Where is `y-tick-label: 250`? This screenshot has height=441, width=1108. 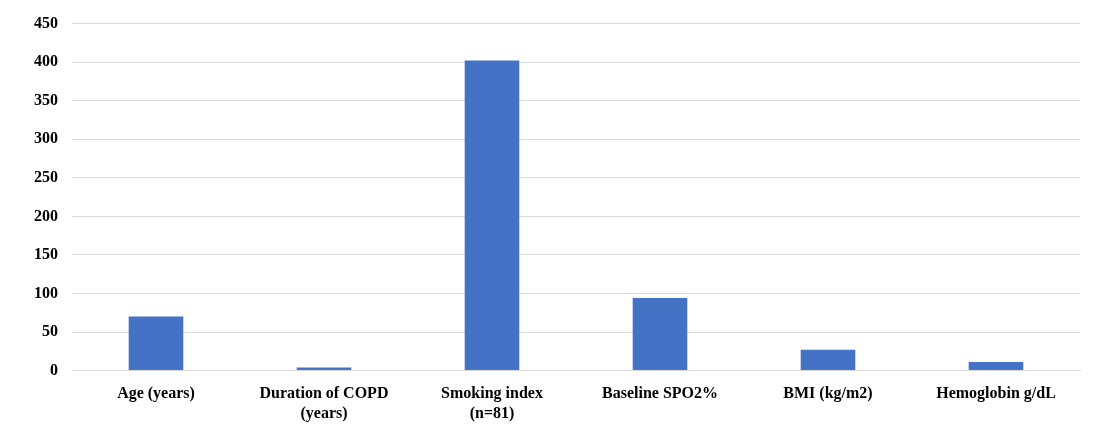 y-tick-label: 250 is located at coordinates (46, 176).